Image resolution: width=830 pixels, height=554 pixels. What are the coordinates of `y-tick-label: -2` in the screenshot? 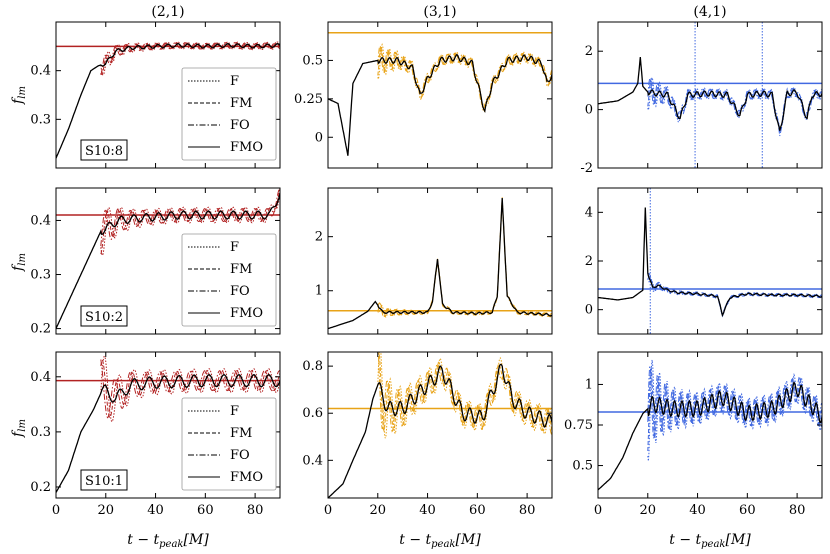 It's located at (586, 168).